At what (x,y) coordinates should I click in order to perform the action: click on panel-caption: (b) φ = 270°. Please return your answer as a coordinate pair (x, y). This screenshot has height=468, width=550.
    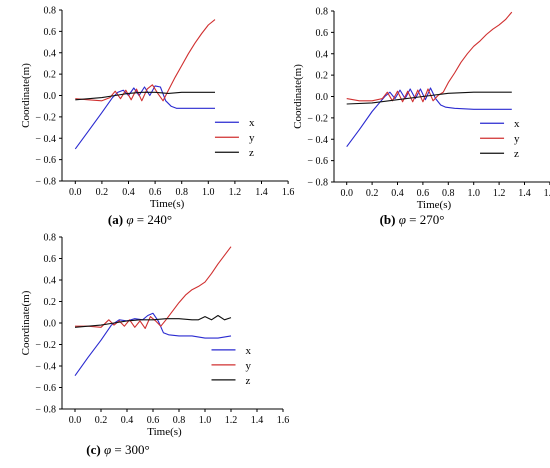
    Looking at the image, I should click on (412, 219).